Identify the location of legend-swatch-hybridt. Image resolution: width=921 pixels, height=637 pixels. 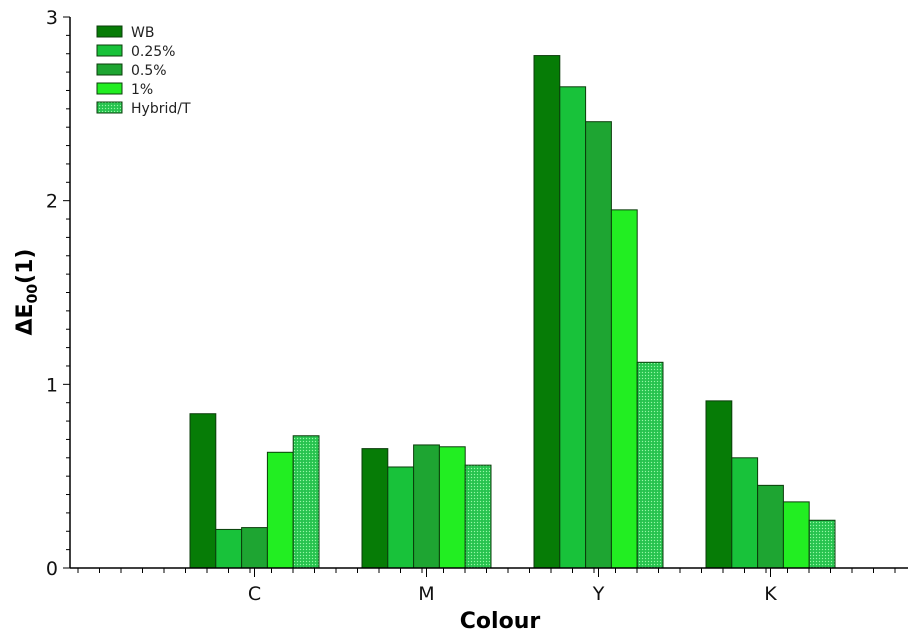
(109, 107).